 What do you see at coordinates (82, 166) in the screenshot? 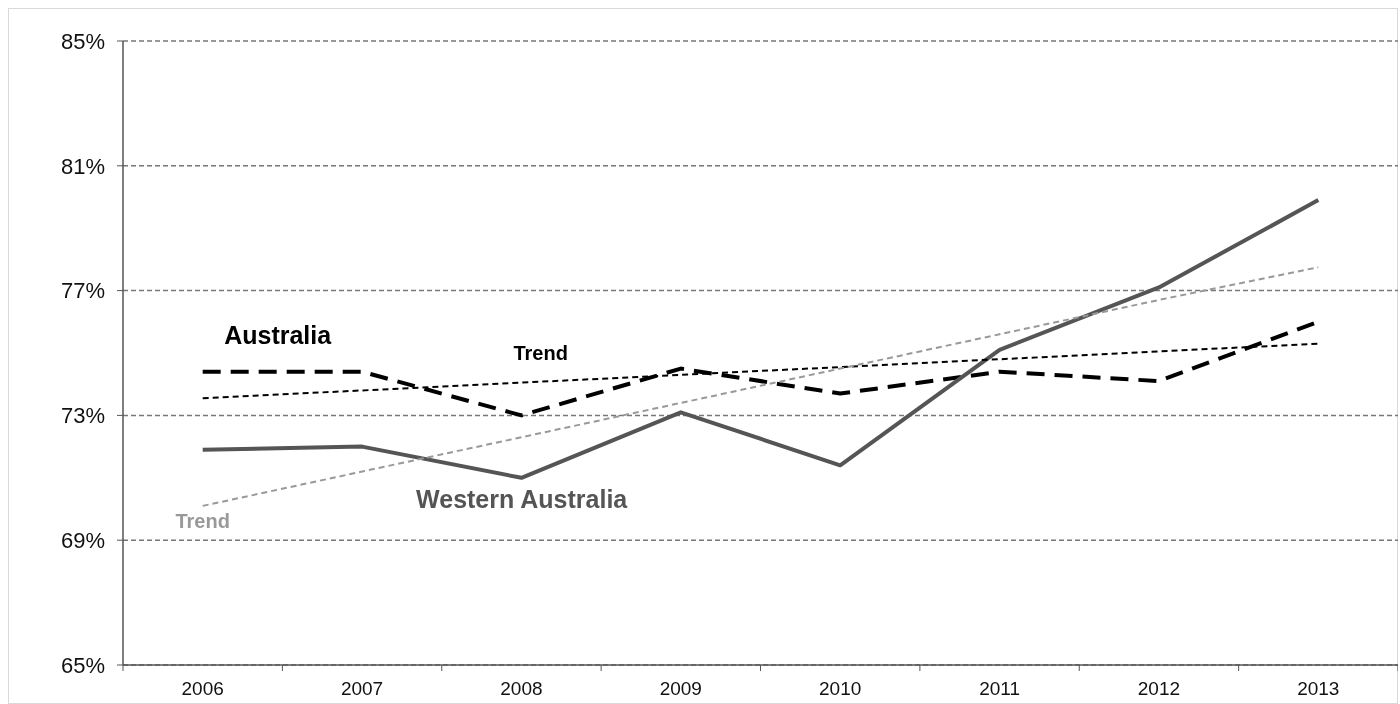
I see `y-tick-label: 81%` at bounding box center [82, 166].